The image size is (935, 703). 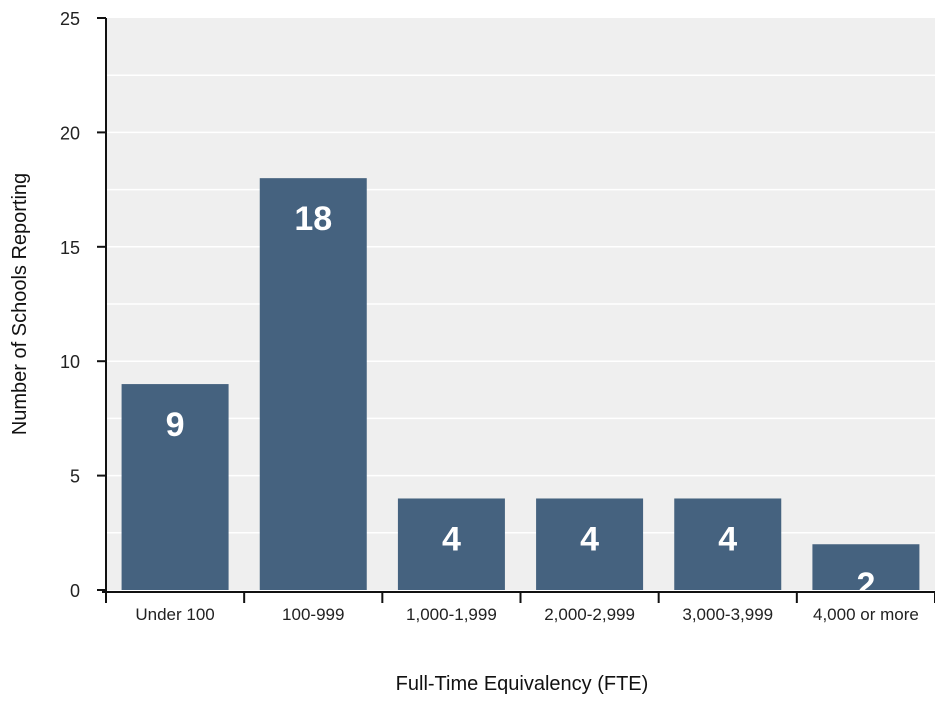 What do you see at coordinates (174, 614) in the screenshot?
I see `x-tick-label: Under 100` at bounding box center [174, 614].